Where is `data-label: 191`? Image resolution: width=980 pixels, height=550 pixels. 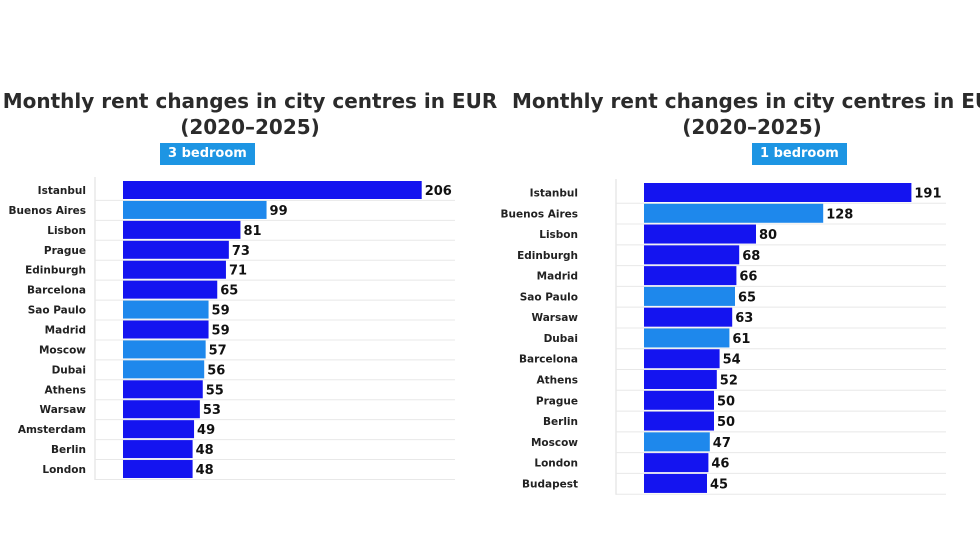
data-label: 191 is located at coordinates (927, 194).